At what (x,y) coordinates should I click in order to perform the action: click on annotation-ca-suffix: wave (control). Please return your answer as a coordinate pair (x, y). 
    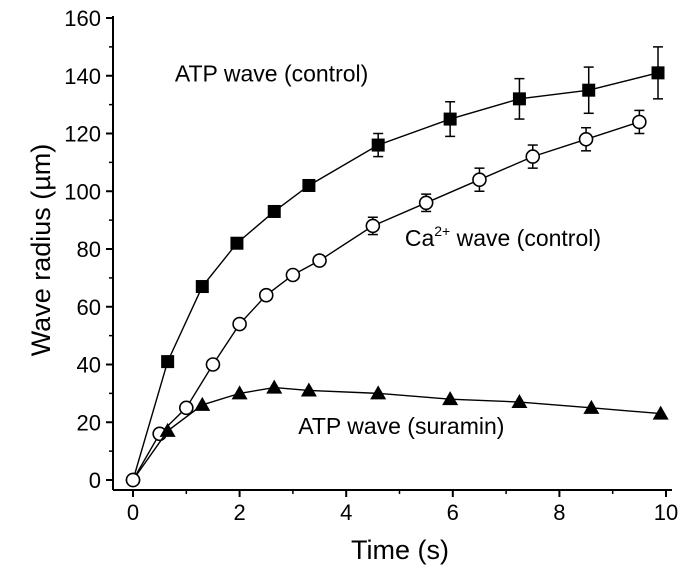
    Looking at the image, I should click on (525, 238).